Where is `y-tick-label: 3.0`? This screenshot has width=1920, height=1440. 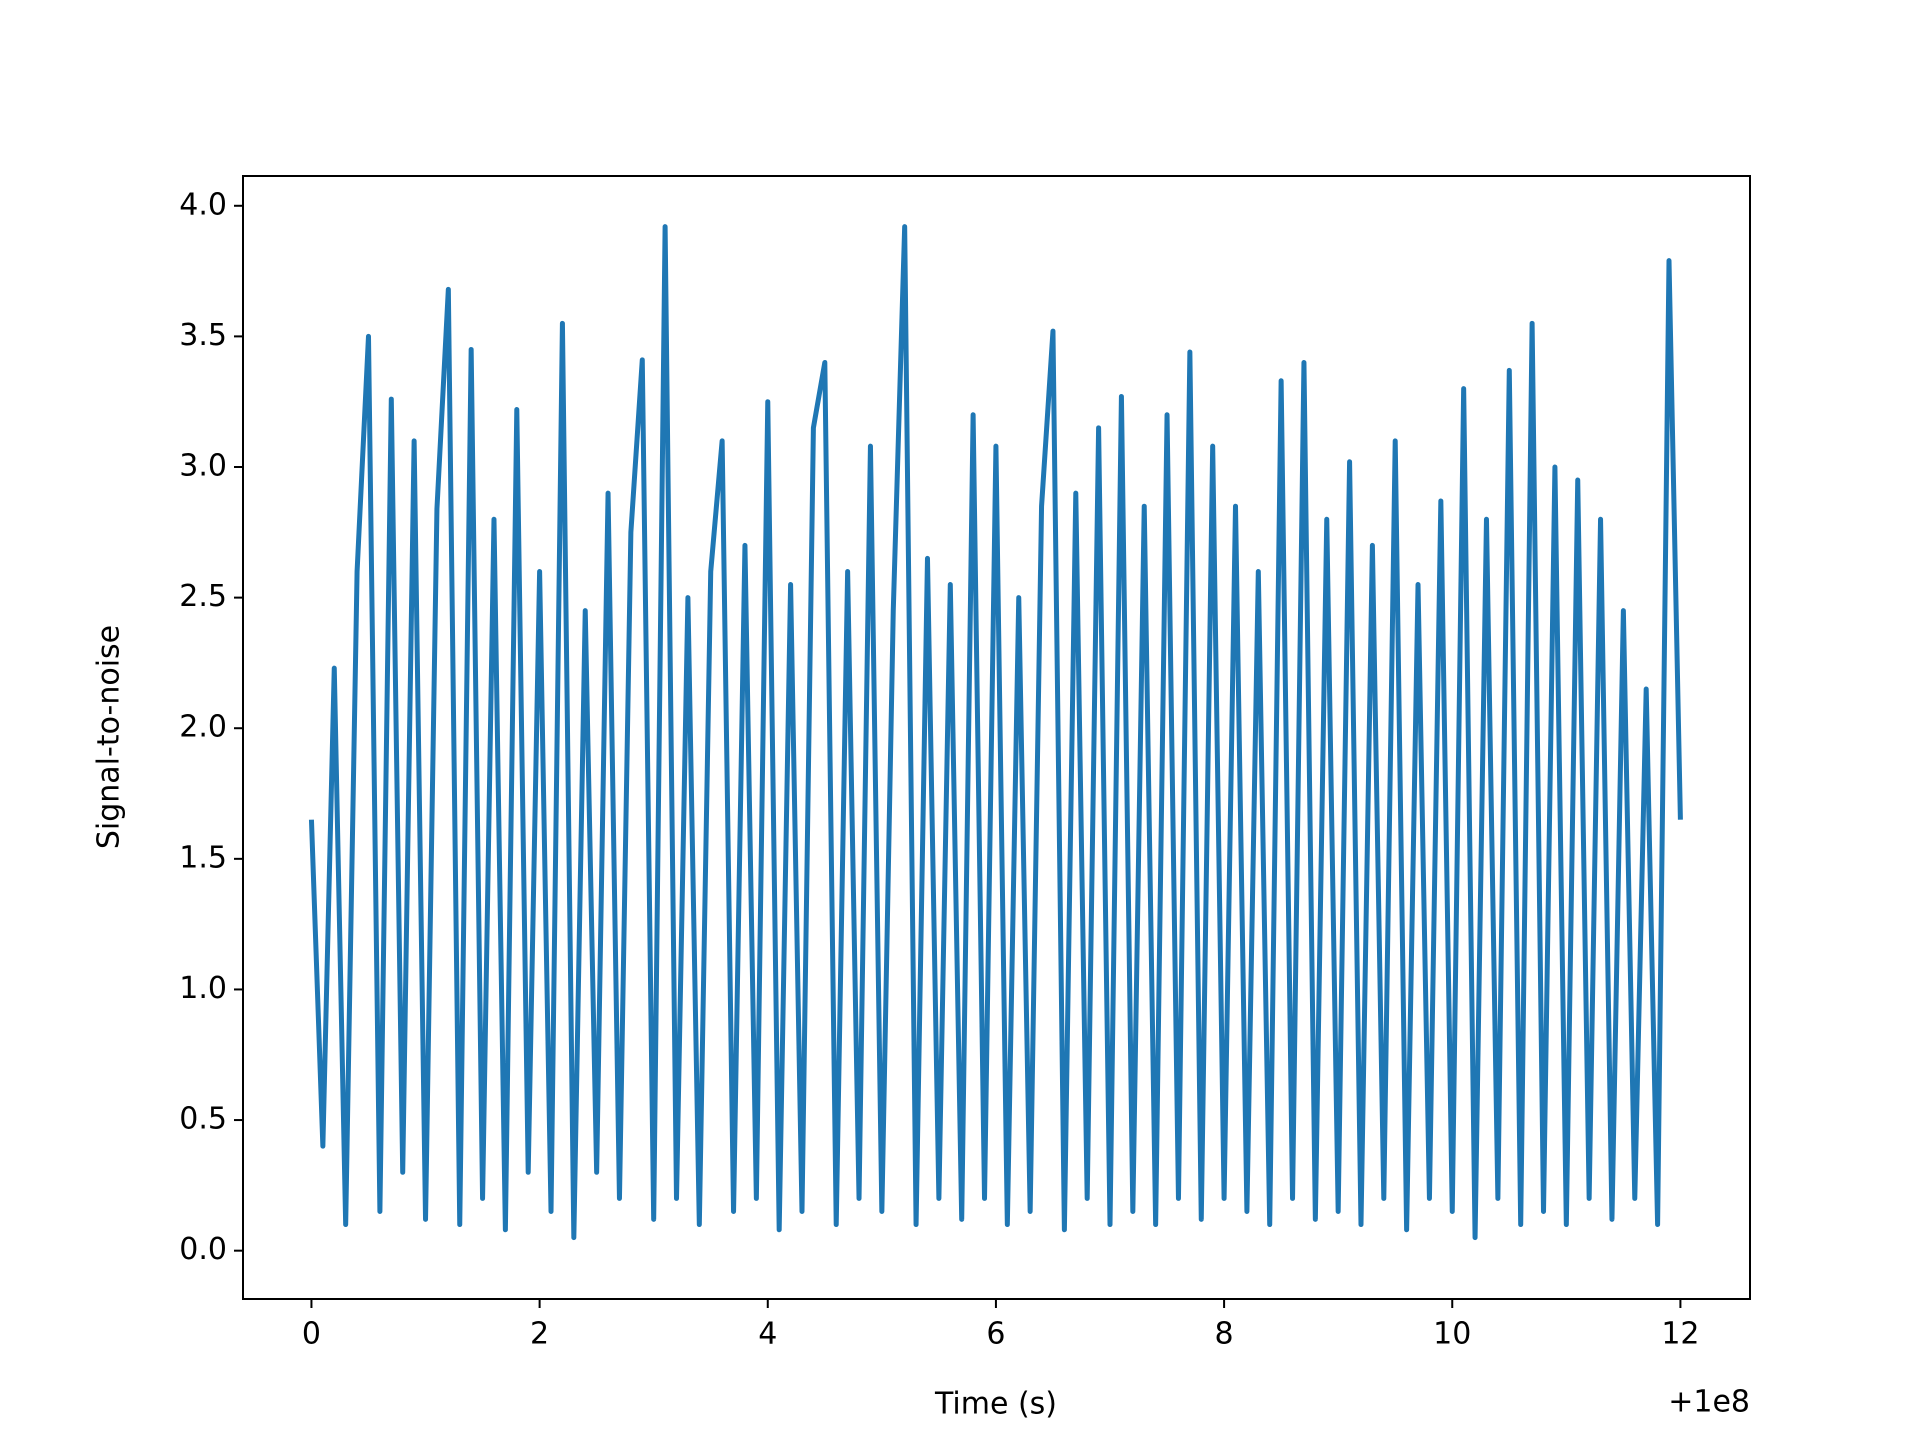 y-tick-label: 3.0 is located at coordinates (203, 466).